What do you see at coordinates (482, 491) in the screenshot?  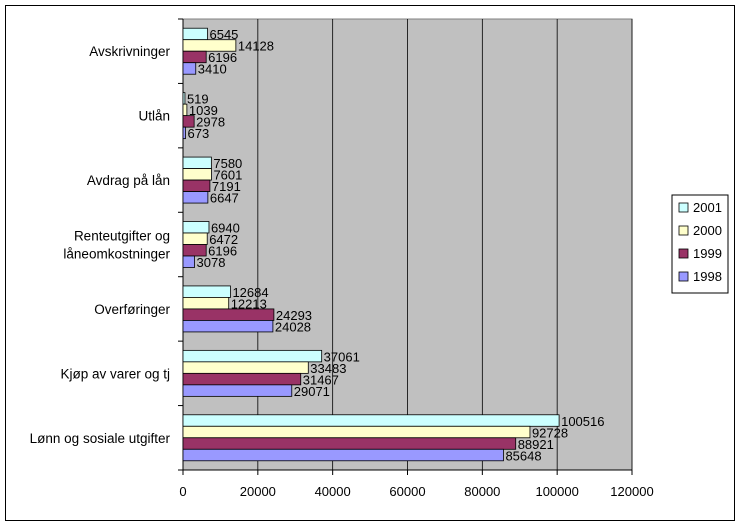 I see `x-tick-label: 80000` at bounding box center [482, 491].